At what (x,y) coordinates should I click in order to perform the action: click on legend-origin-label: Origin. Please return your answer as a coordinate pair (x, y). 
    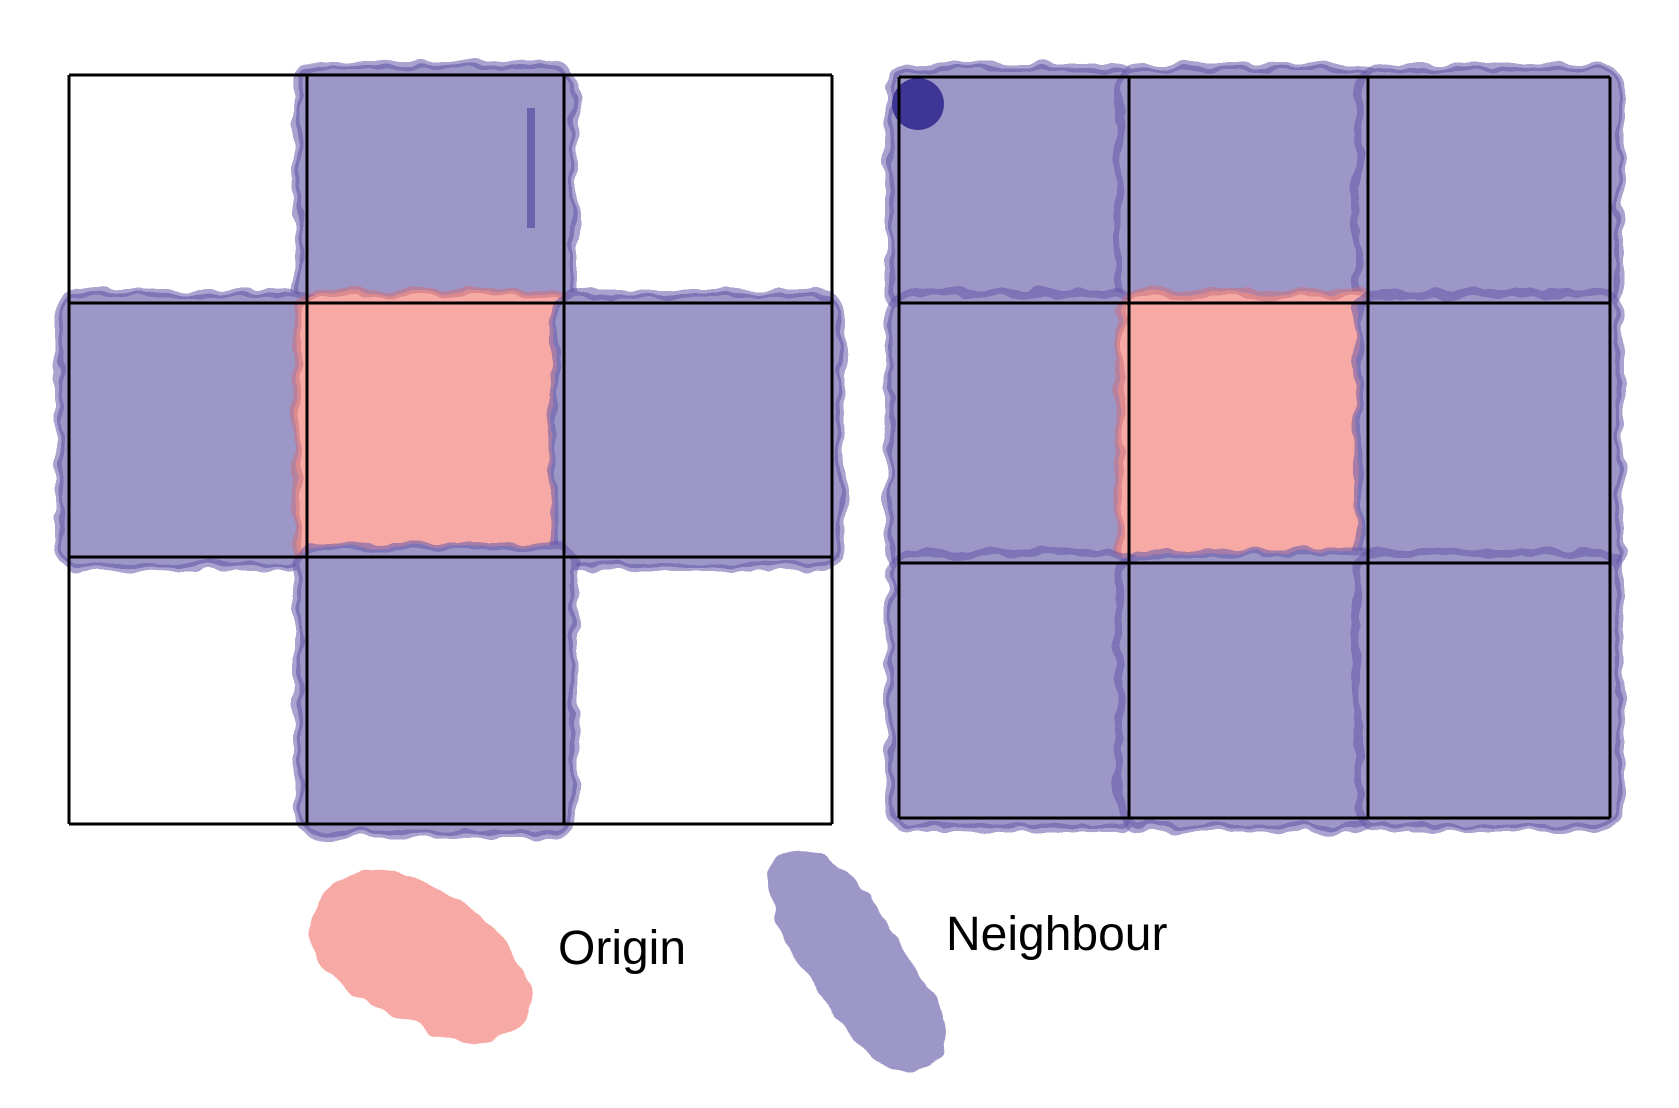
    Looking at the image, I should click on (622, 948).